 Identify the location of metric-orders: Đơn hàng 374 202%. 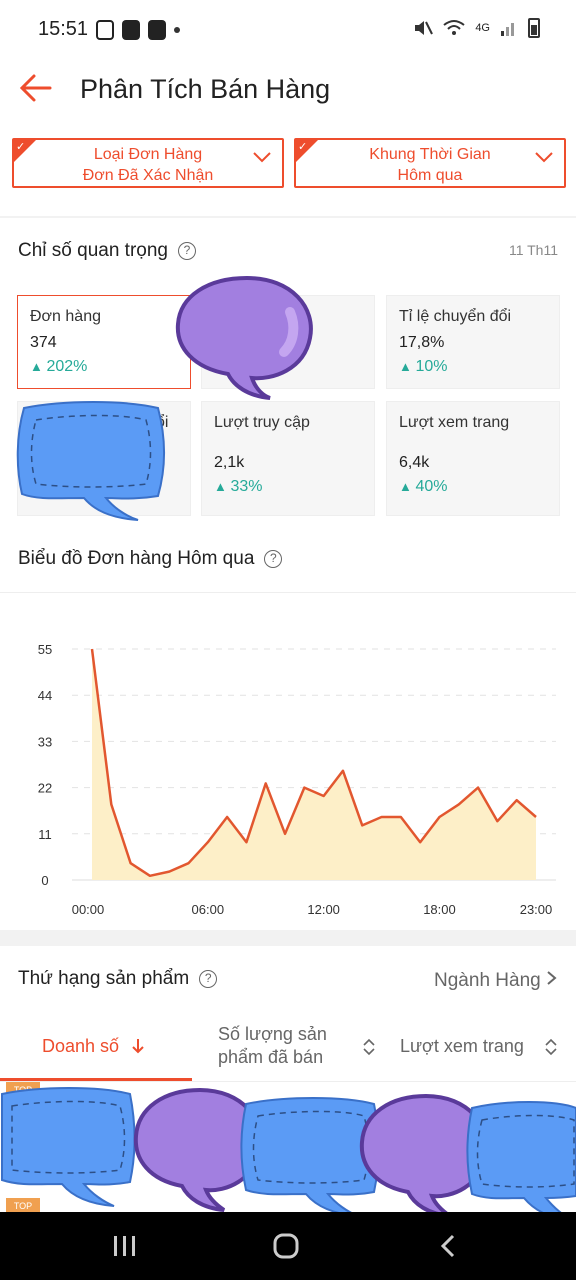
(104, 342).